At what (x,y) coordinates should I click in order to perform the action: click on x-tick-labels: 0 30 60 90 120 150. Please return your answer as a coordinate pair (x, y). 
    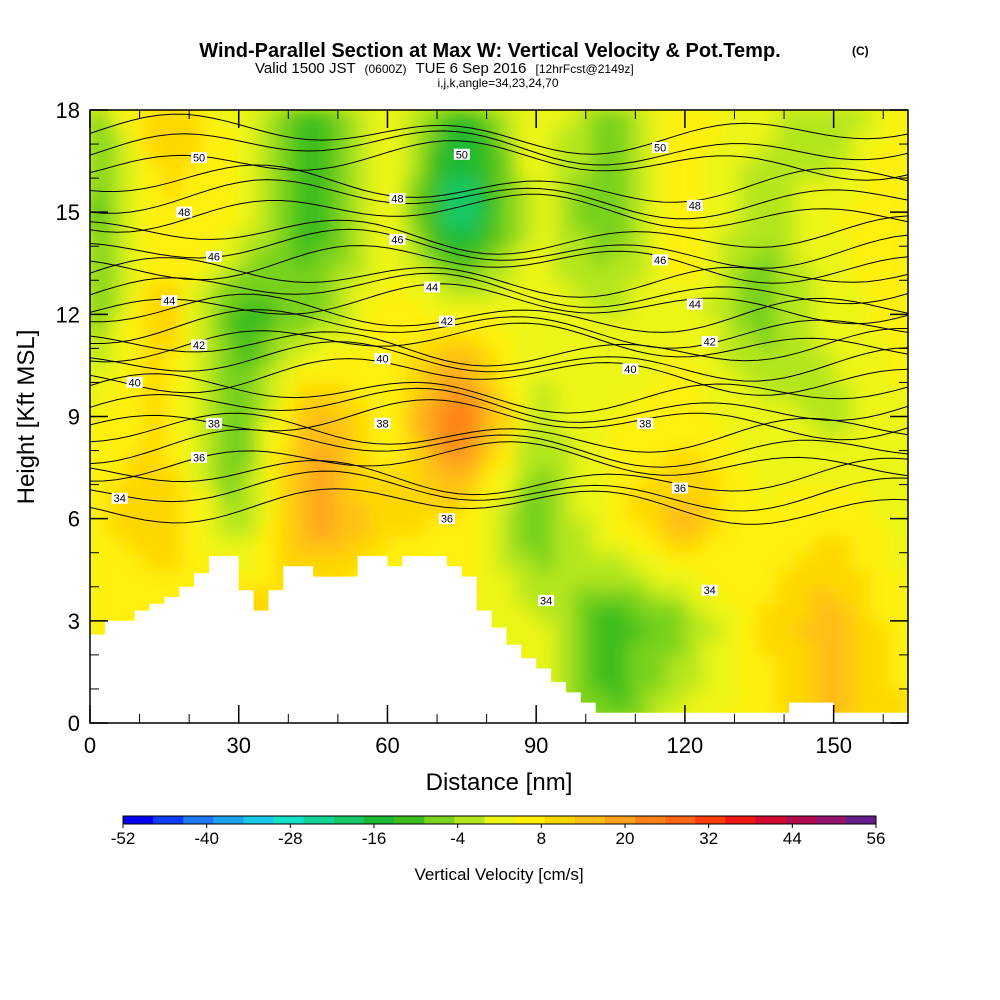
    Looking at the image, I should click on (468, 745).